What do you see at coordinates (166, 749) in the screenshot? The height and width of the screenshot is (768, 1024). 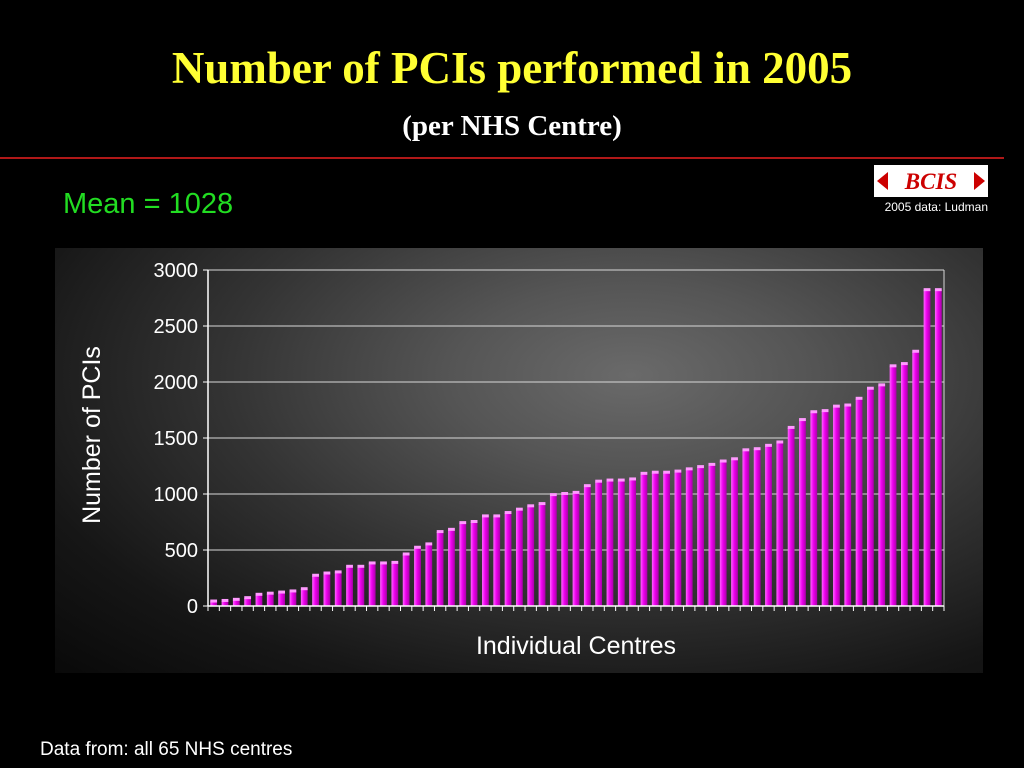 I see `footnote: Data from: all 65 NHS centres` at bounding box center [166, 749].